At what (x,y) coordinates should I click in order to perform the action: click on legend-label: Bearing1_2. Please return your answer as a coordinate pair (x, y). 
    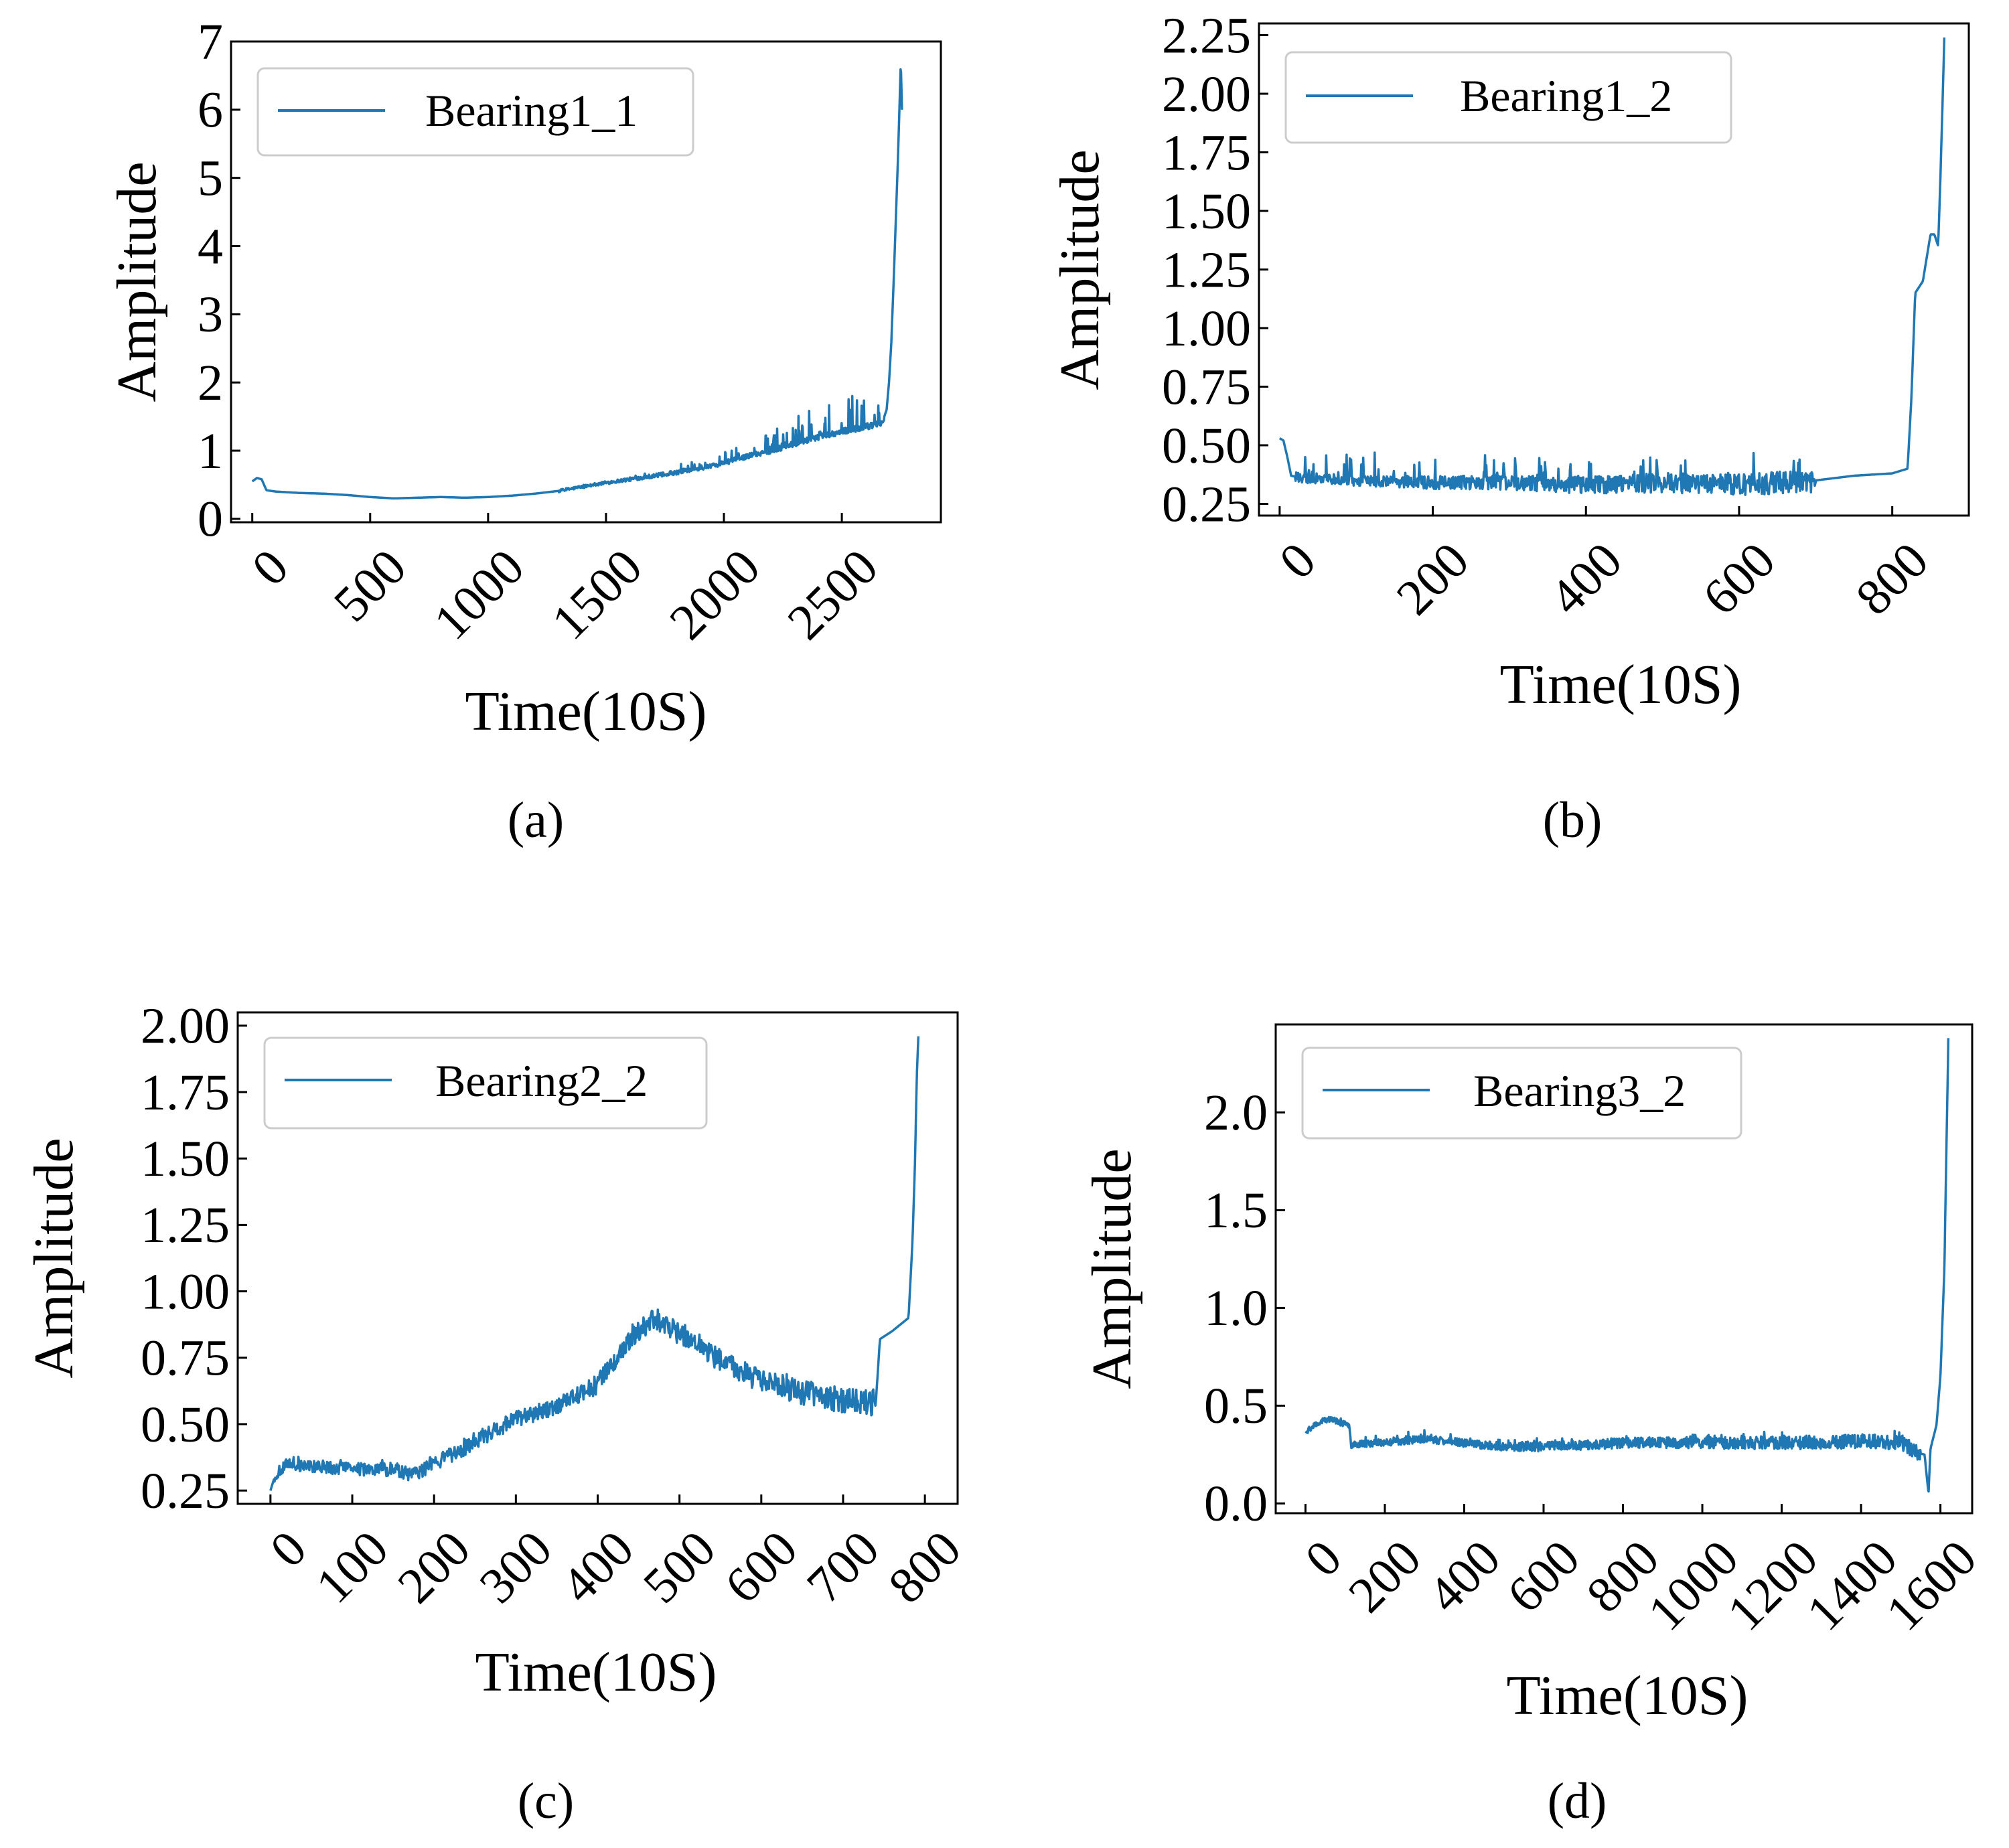
    Looking at the image, I should click on (1566, 95).